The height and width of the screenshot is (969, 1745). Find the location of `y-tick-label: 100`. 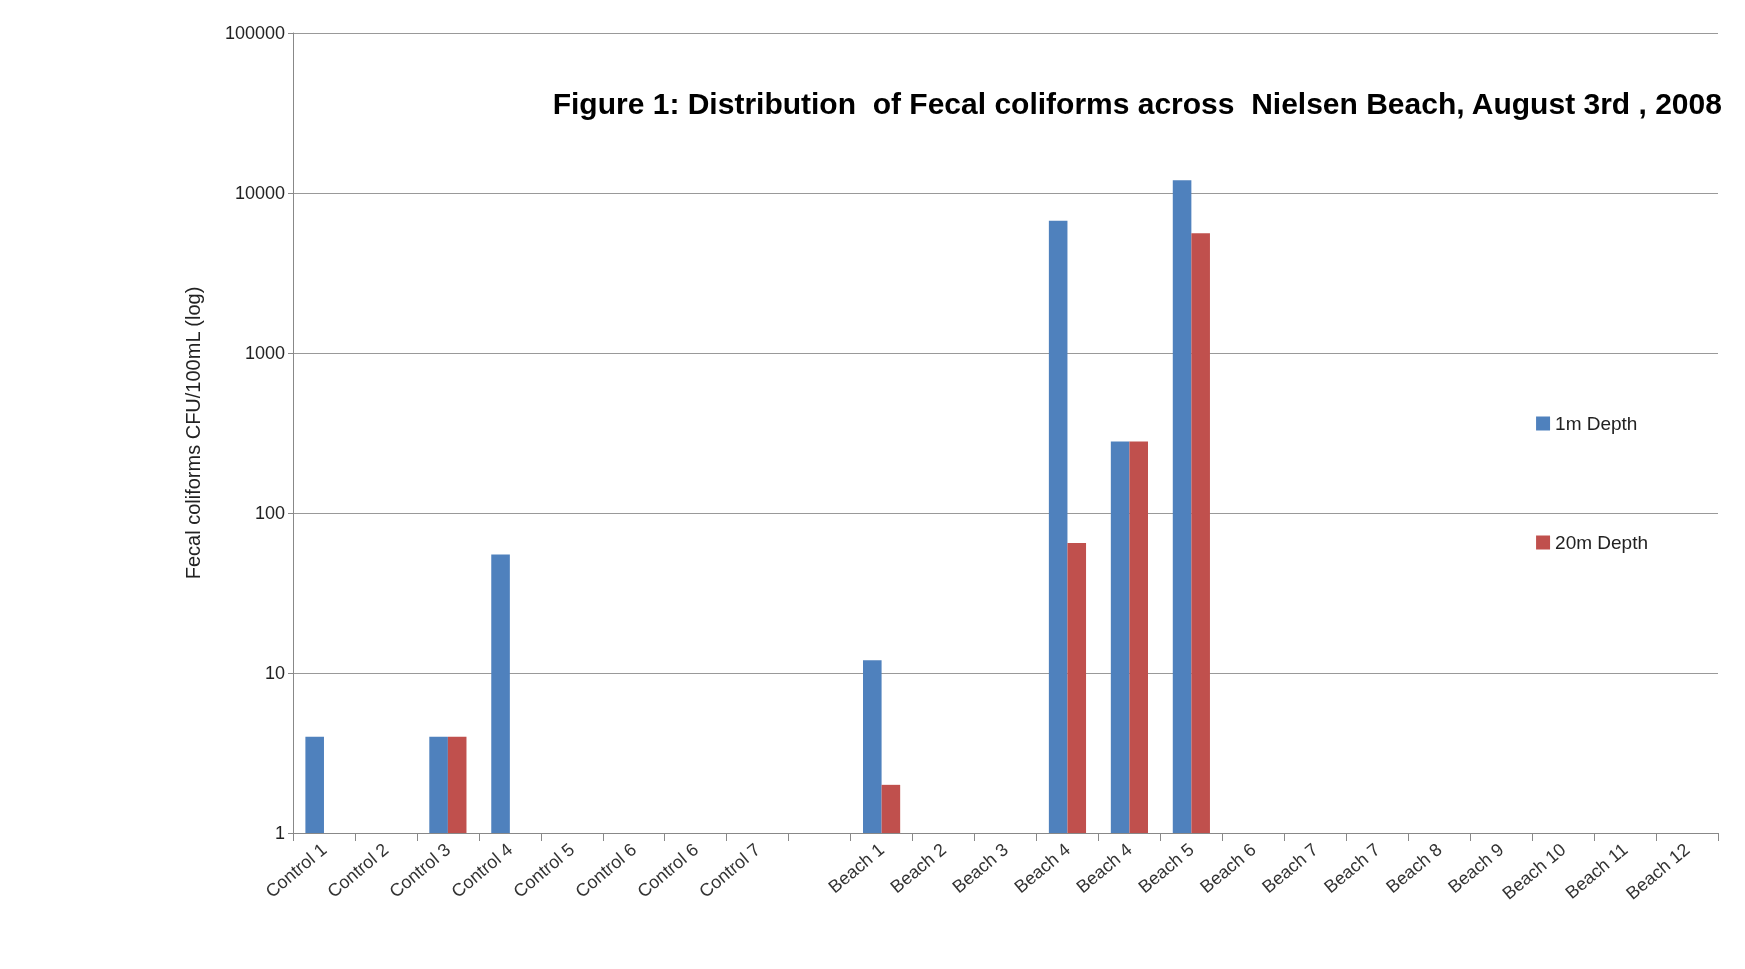

y-tick-label: 100 is located at coordinates (269, 513).